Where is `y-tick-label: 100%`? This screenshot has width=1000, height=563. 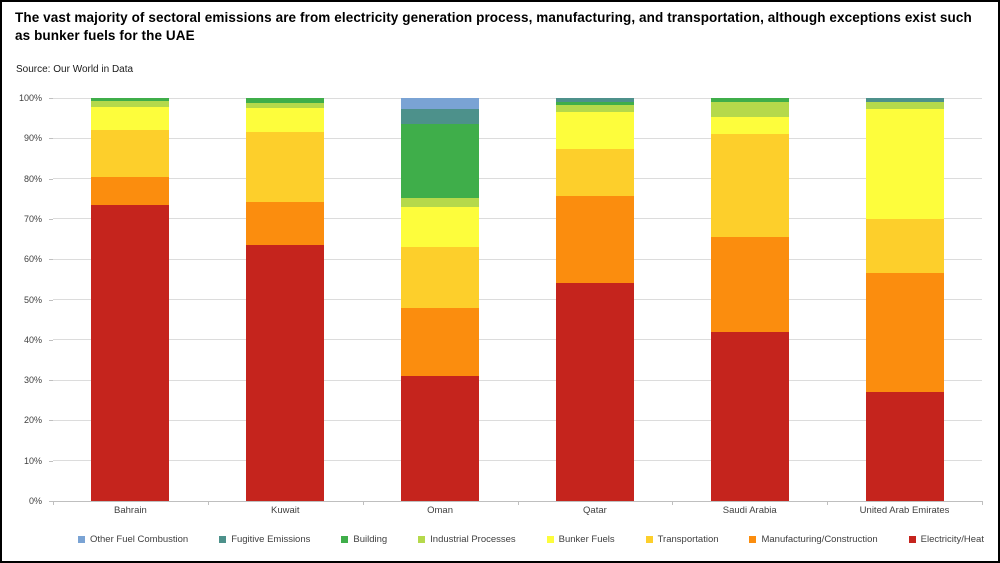 y-tick-label: 100% is located at coordinates (30, 98).